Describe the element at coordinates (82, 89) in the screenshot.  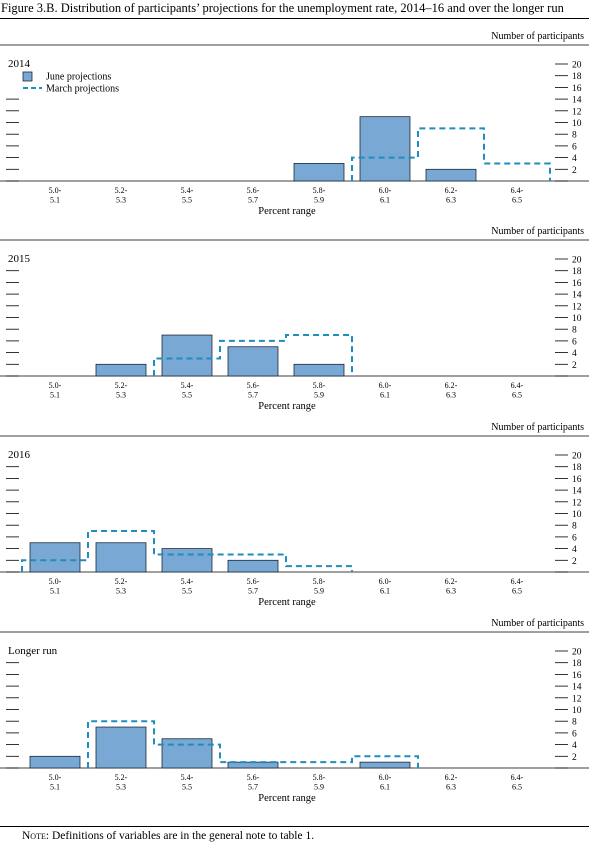
I see `legend-march-label: March projections` at that location.